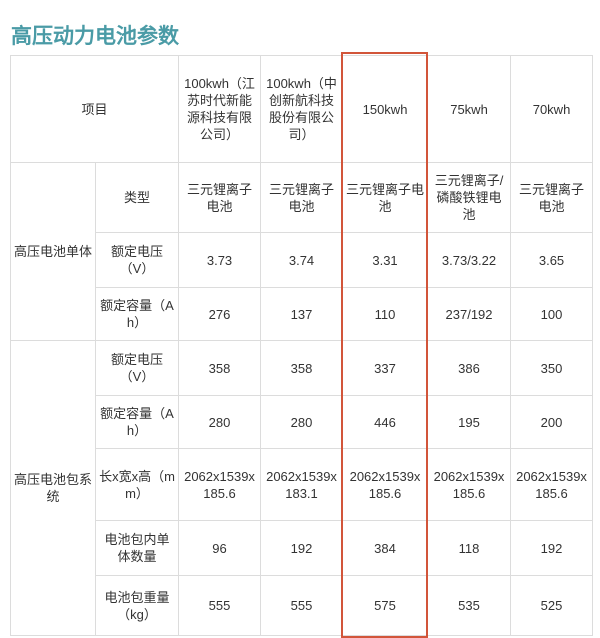 The height and width of the screenshot is (638, 600). What do you see at coordinates (469, 548) in the screenshot?
I see `cell-value: 118` at bounding box center [469, 548].